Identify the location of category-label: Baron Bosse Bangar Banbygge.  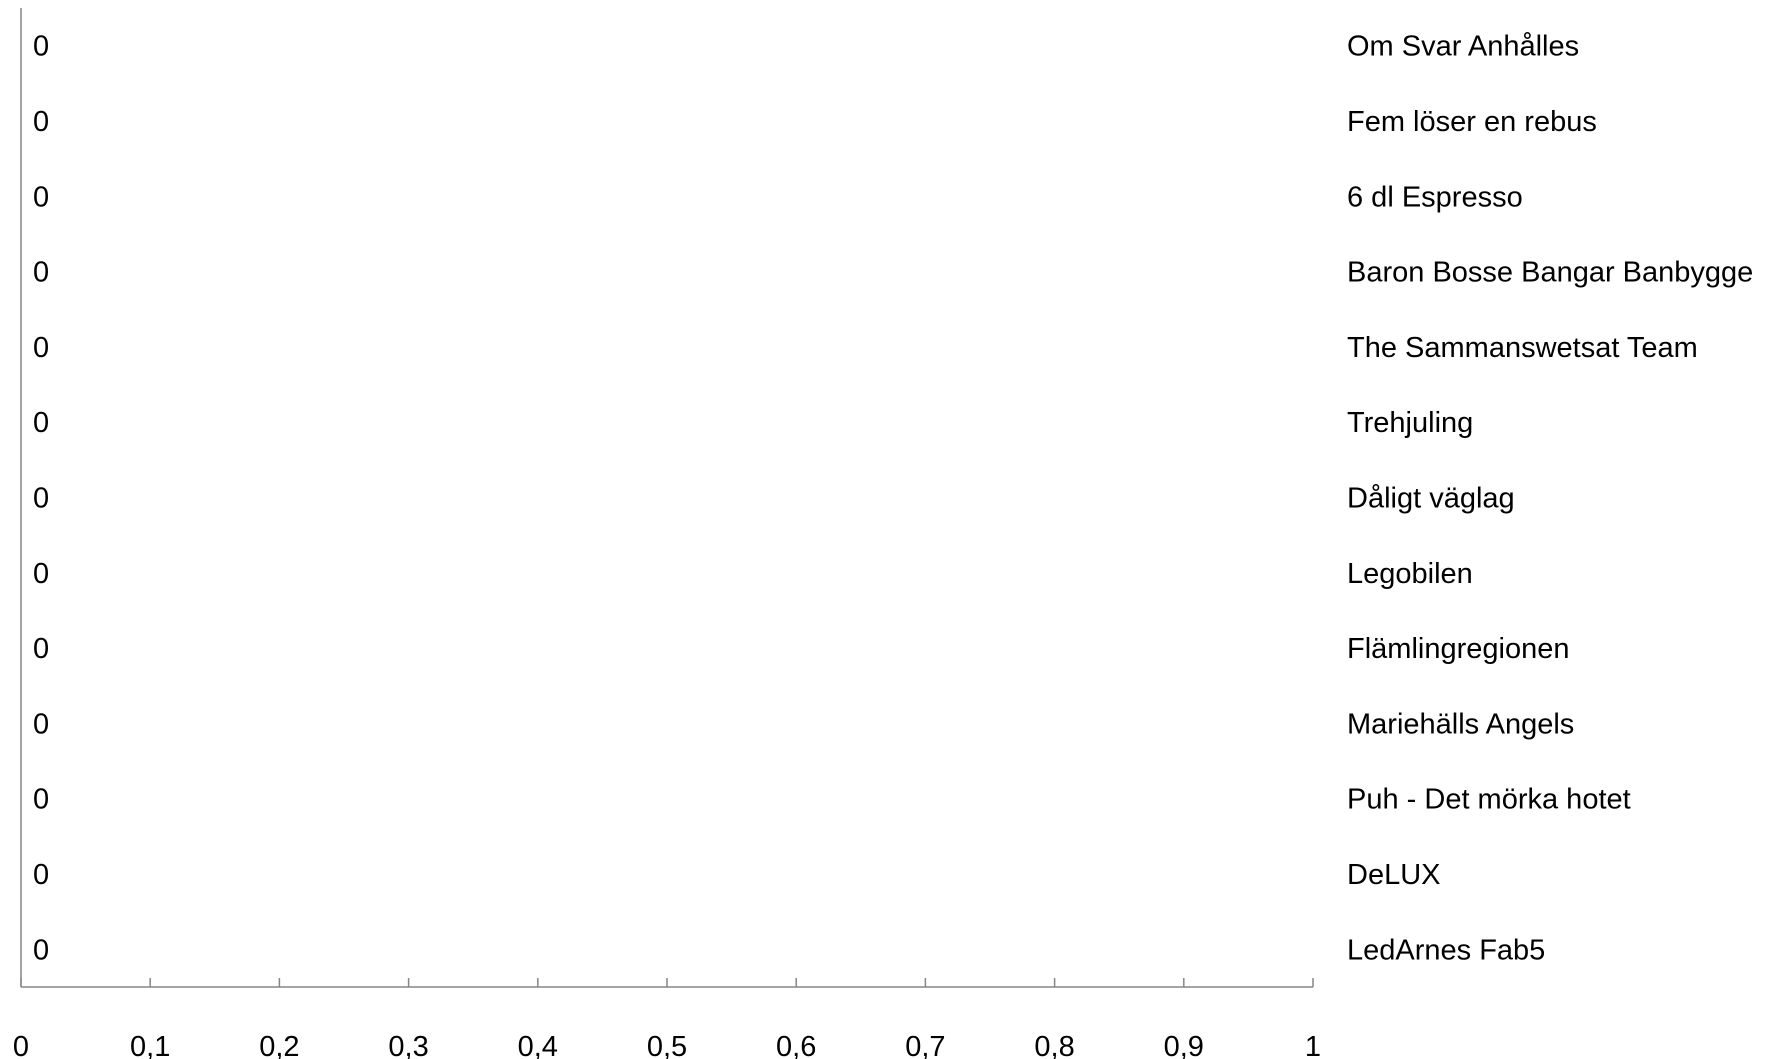
(1550, 273).